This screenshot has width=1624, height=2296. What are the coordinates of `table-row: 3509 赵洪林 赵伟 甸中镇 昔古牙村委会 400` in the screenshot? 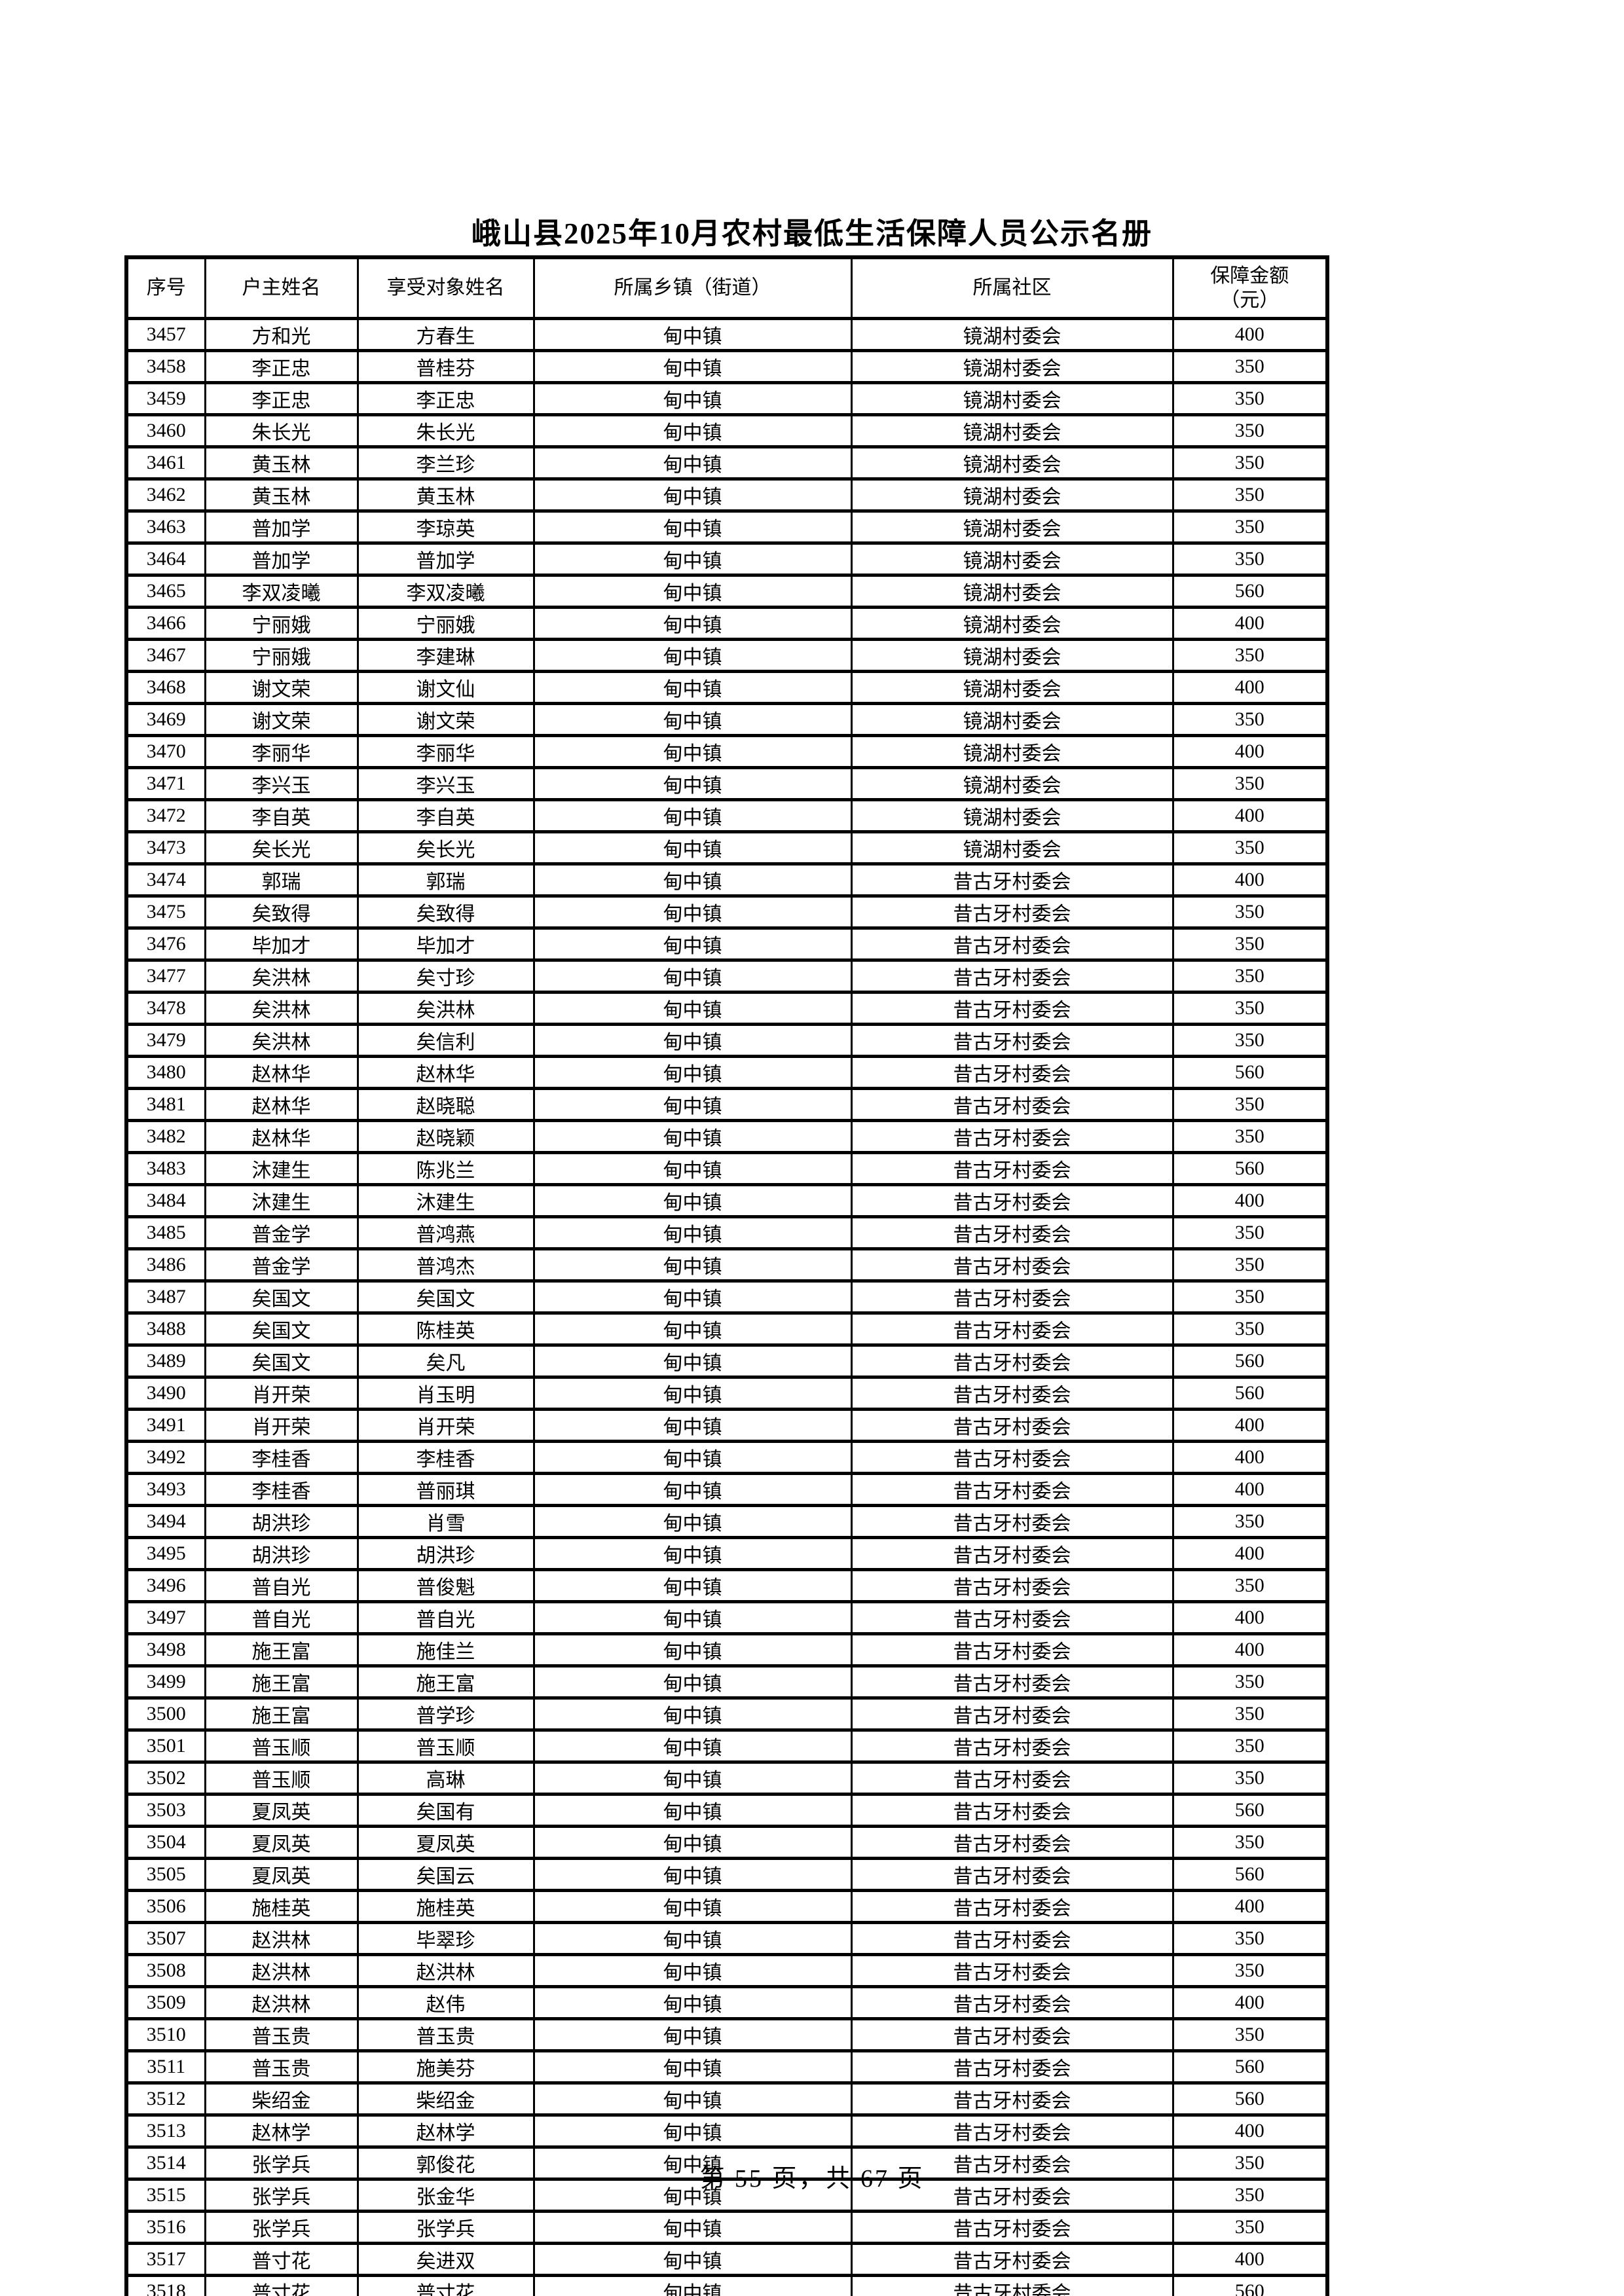 It's located at (727, 2002).